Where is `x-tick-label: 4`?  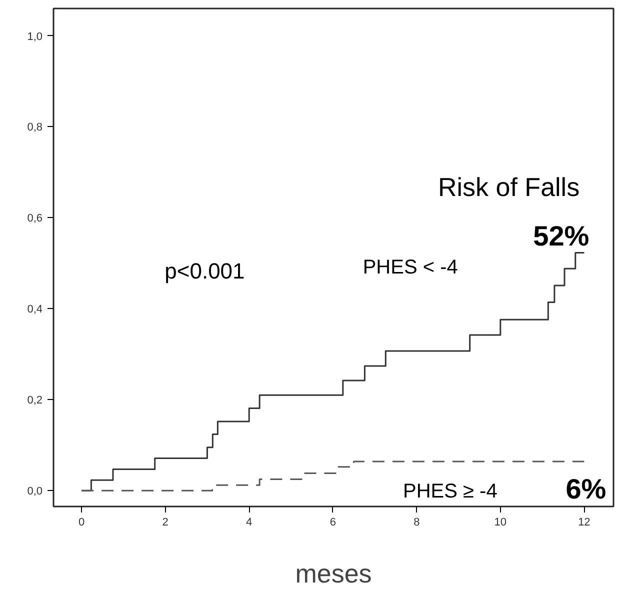
x-tick-label: 4 is located at coordinates (249, 522).